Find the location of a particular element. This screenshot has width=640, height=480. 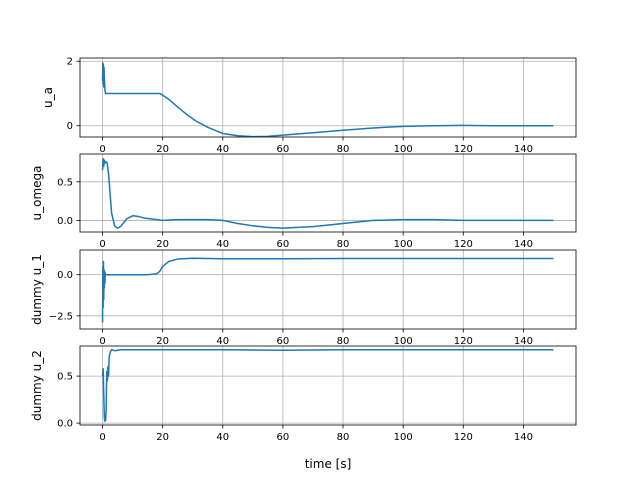

y-tick-label: −2.5 is located at coordinates (61, 316).